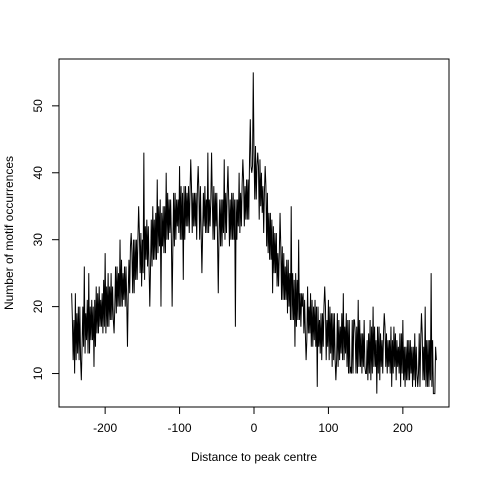  What do you see at coordinates (38, 106) in the screenshot?
I see `y-tick-label: 50` at bounding box center [38, 106].